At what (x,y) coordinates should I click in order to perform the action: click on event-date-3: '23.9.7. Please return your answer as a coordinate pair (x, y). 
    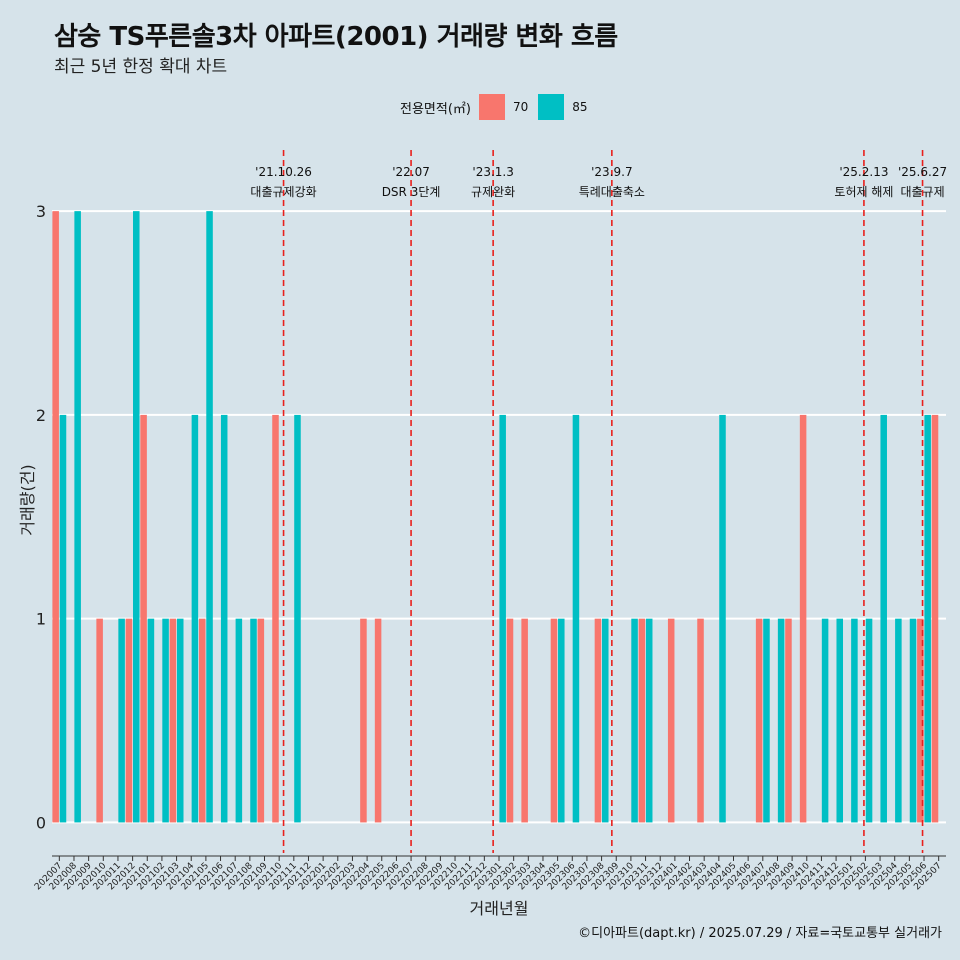
    Looking at the image, I should click on (611, 172).